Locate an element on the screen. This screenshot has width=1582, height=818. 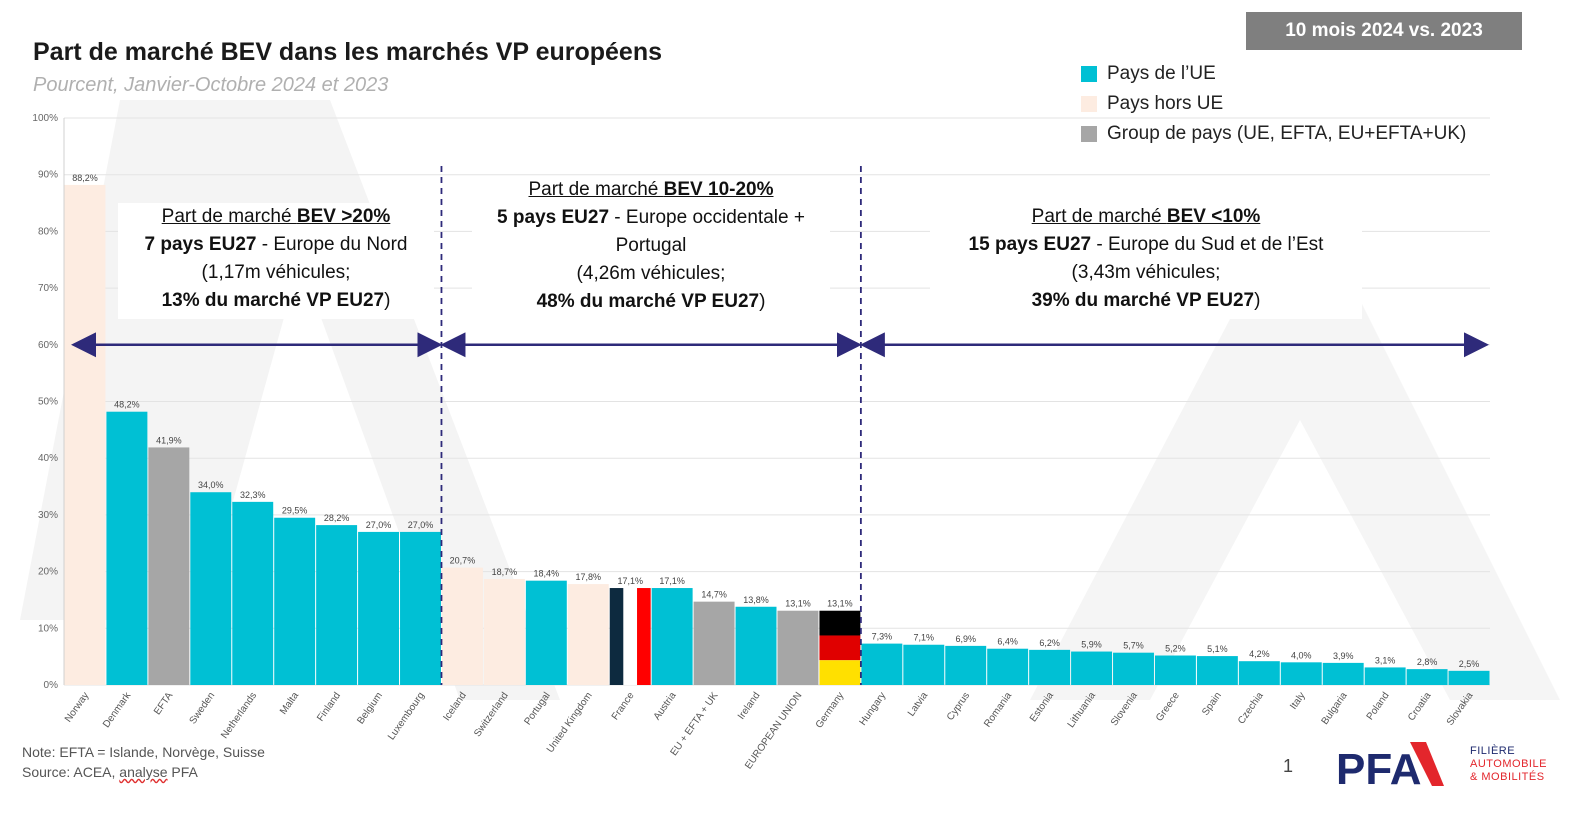
x-tick-label: Czechia is located at coordinates (1251, 708).